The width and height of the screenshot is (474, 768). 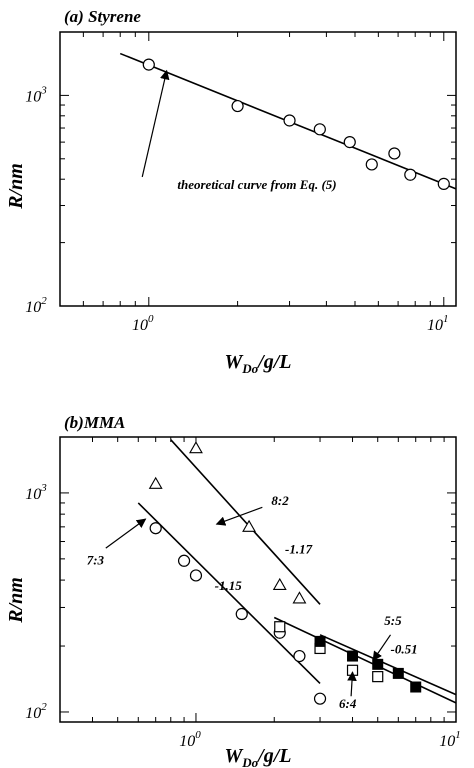 What do you see at coordinates (96, 560) in the screenshot?
I see `annotation-label: 7:3` at bounding box center [96, 560].